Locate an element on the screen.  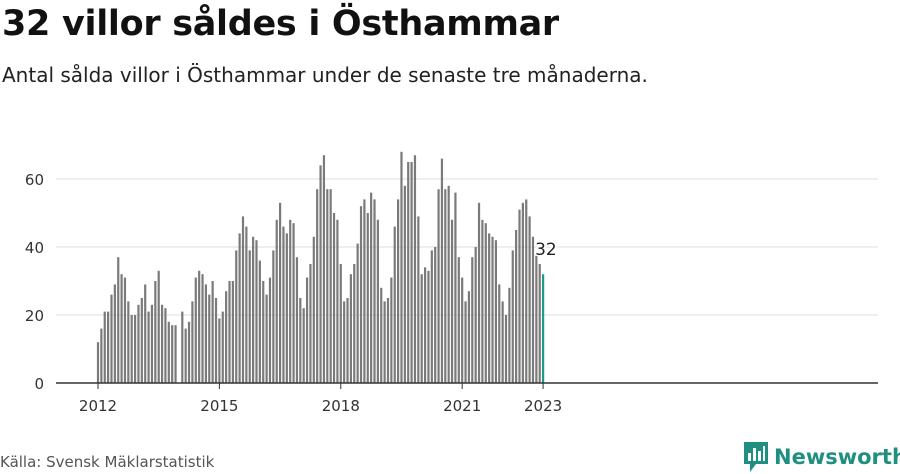
x-tick-label: 2015 is located at coordinates (219, 406).